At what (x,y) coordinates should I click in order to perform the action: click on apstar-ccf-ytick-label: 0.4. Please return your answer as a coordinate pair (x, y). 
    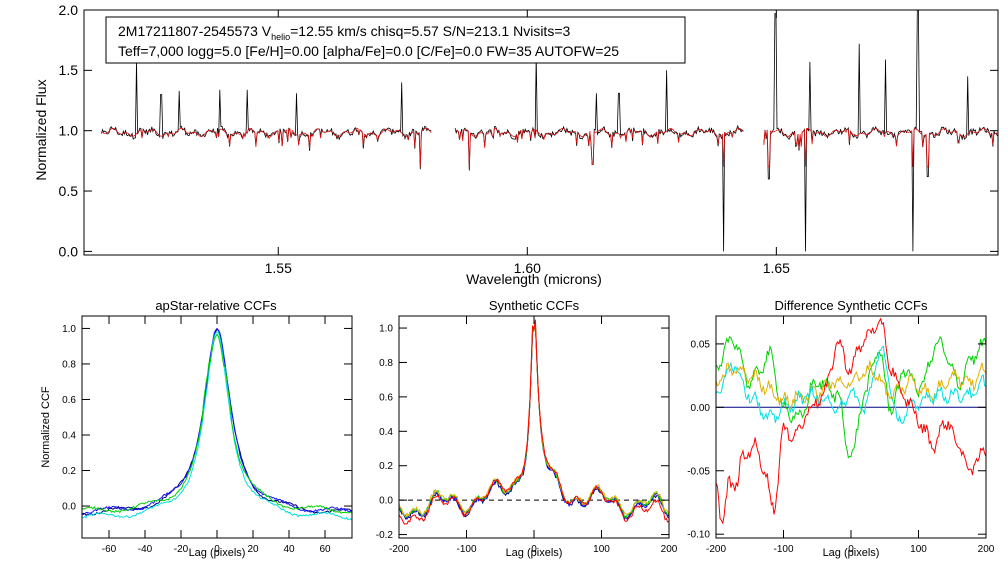
    Looking at the image, I should click on (69, 435).